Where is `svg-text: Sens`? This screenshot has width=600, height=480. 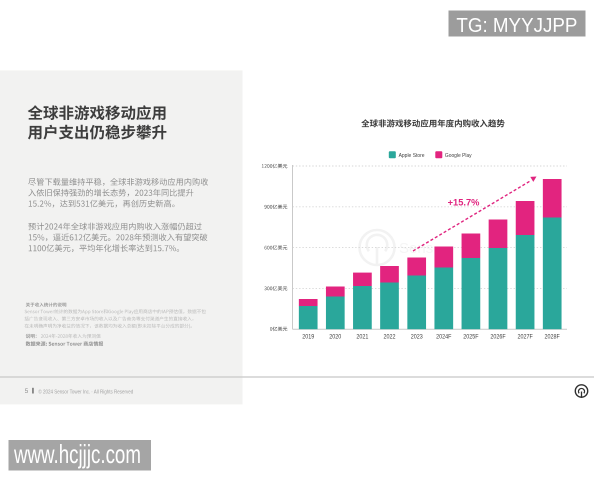
svg-text: Sens is located at coordinates (416, 248).